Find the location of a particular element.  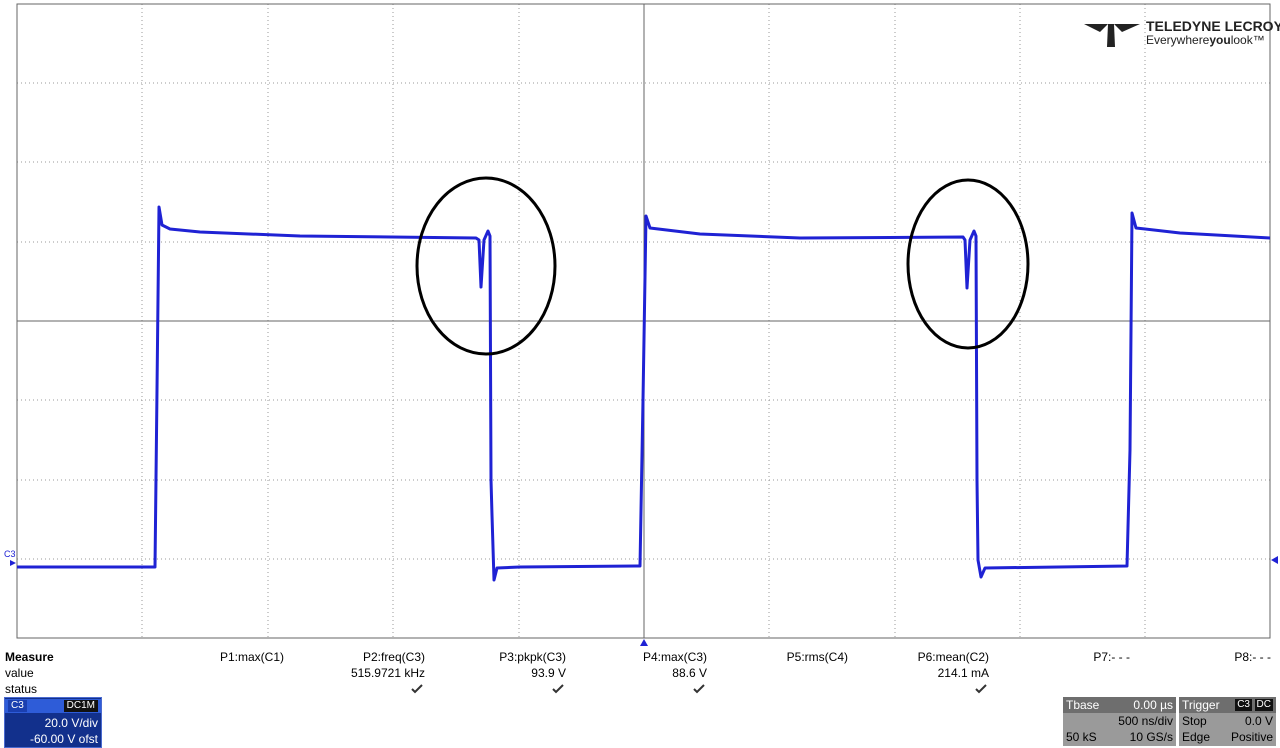

logo-tagline: Everywhereyoulook™ is located at coordinates (1205, 40).